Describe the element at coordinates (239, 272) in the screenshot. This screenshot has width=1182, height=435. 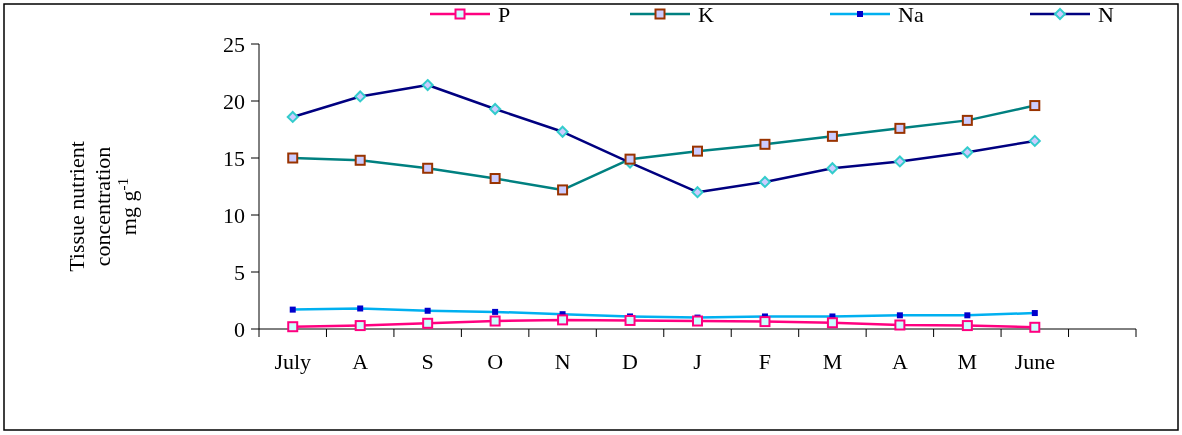
I see `y-tick-label: 5` at that location.